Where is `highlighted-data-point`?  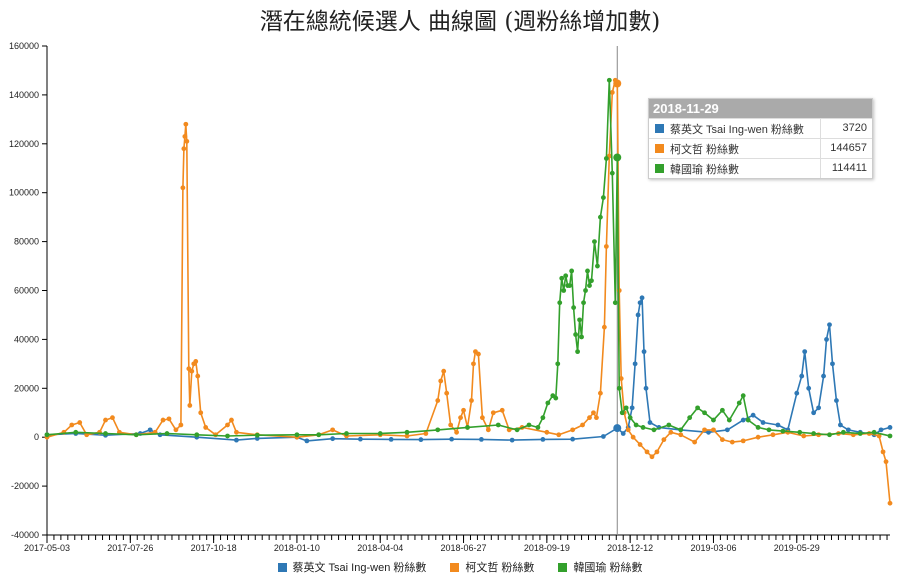
highlighted-data-point is located at coordinates (617, 83).